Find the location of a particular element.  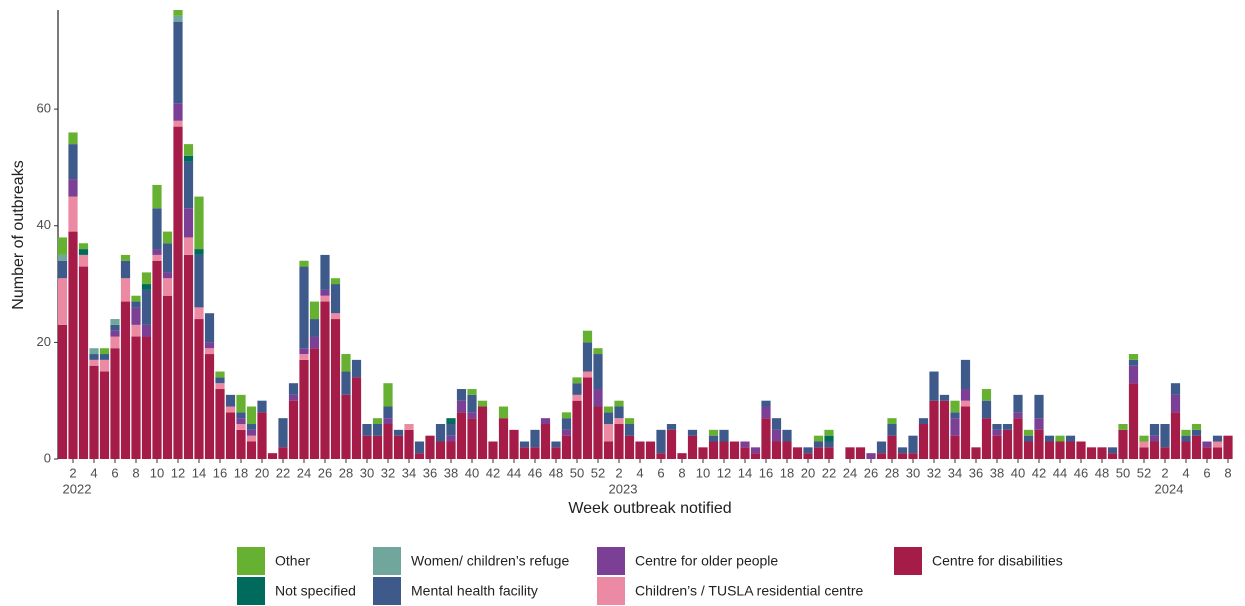

y-tick-label: 40 is located at coordinates (44, 224).